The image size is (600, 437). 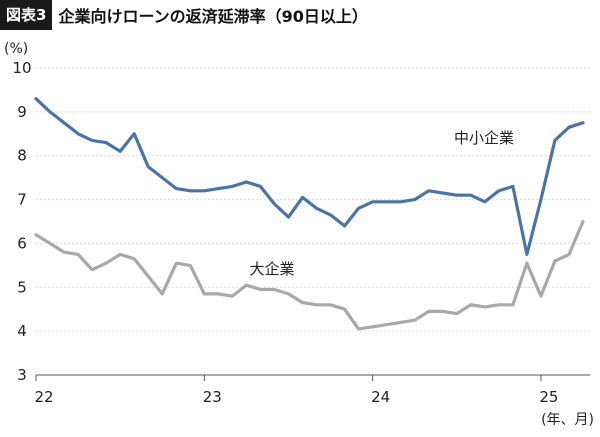 What do you see at coordinates (380, 397) in the screenshot?
I see `x-tick-label-24: 24` at bounding box center [380, 397].